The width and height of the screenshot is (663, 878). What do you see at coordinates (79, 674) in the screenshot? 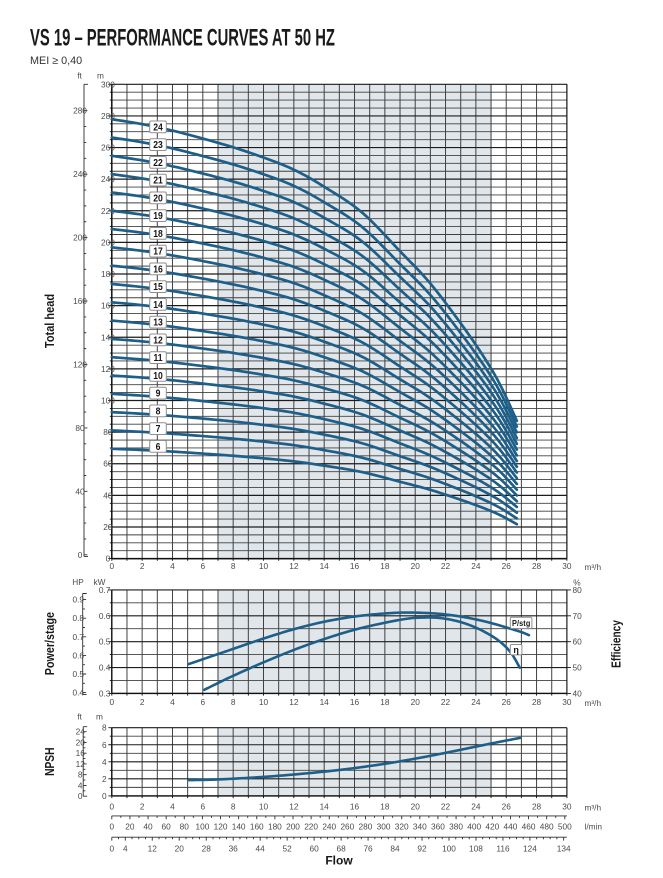
I see `svg-text: 0.5` at bounding box center [79, 674].